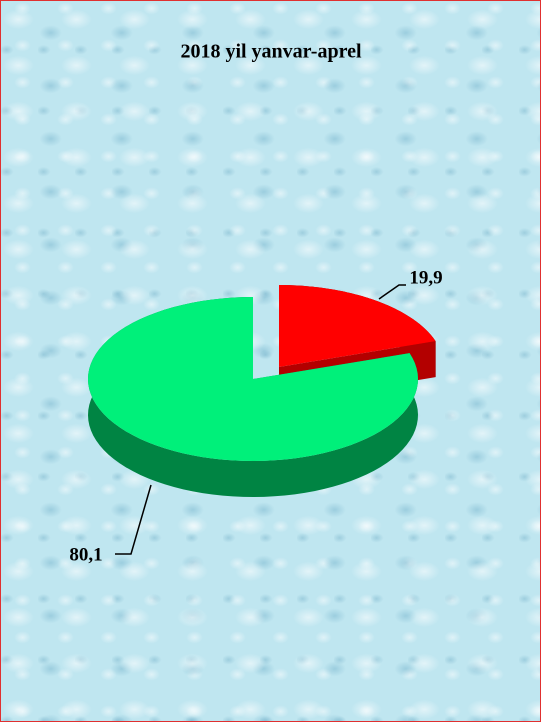 This screenshot has width=541, height=722. Describe the element at coordinates (85, 554) in the screenshot. I see `data-label: 80,1` at that location.